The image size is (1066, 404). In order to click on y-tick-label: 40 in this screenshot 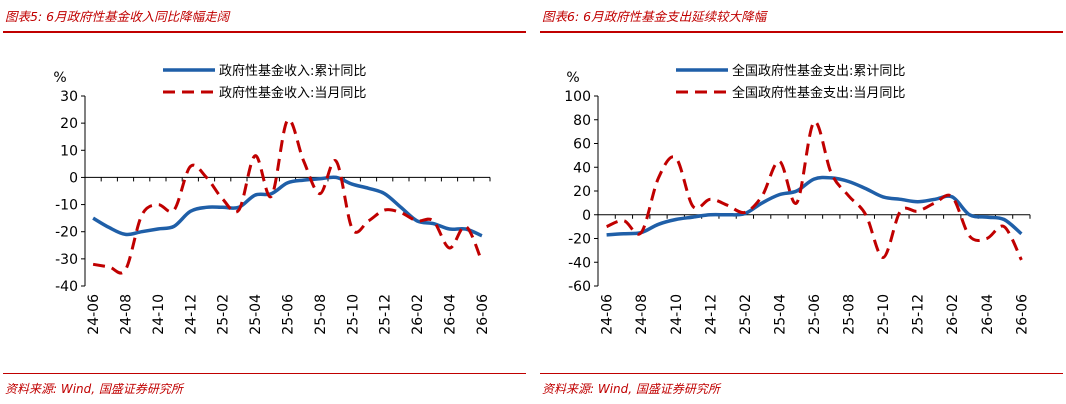, I will do `click(582, 168)`.